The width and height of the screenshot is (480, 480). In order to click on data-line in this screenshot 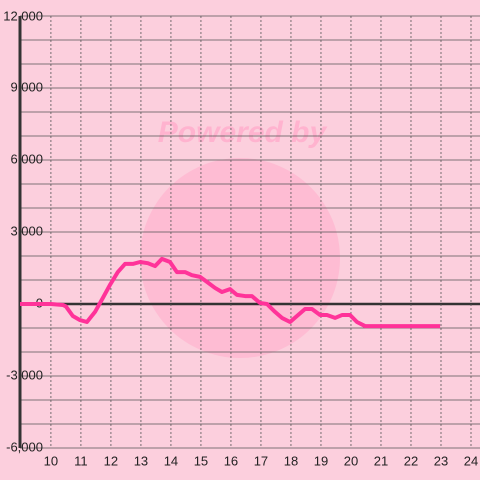, I will do `click(230, 292)`.